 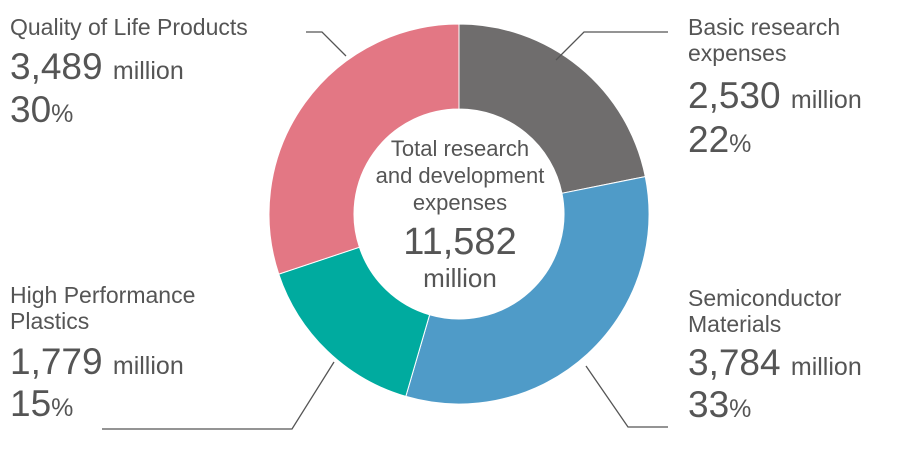 I want to click on segment-amount: 3,489 million, so click(x=129, y=67).